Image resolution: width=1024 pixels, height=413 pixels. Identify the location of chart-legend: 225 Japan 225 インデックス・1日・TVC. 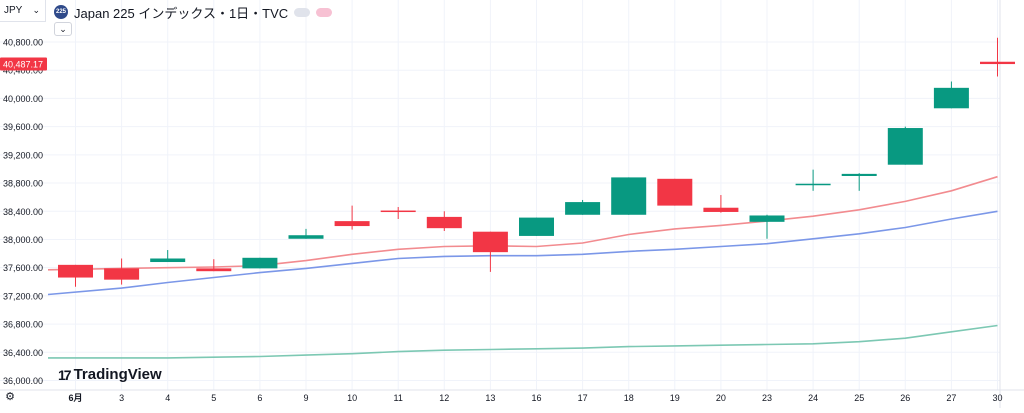
(193, 12).